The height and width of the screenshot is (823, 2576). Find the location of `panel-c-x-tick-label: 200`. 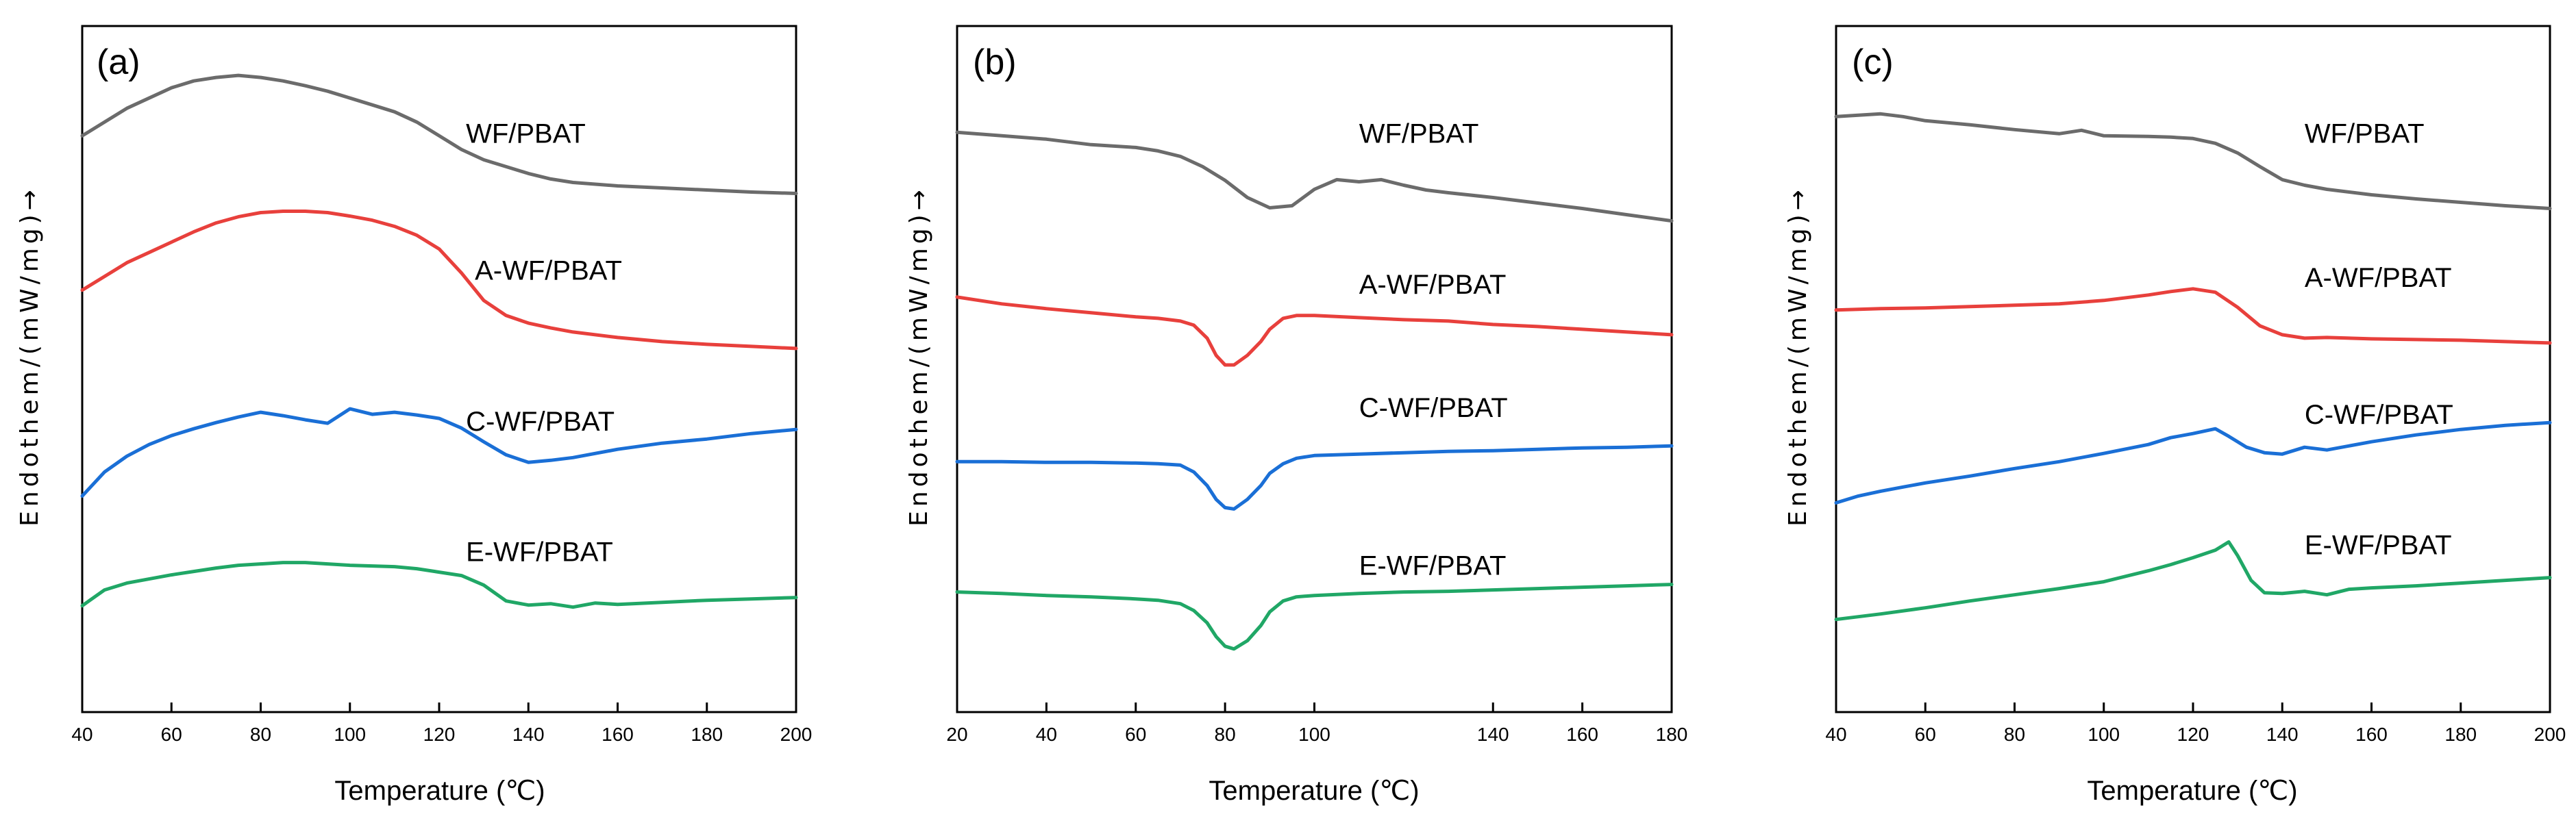

panel-c-x-tick-label: 200 is located at coordinates (2550, 734).